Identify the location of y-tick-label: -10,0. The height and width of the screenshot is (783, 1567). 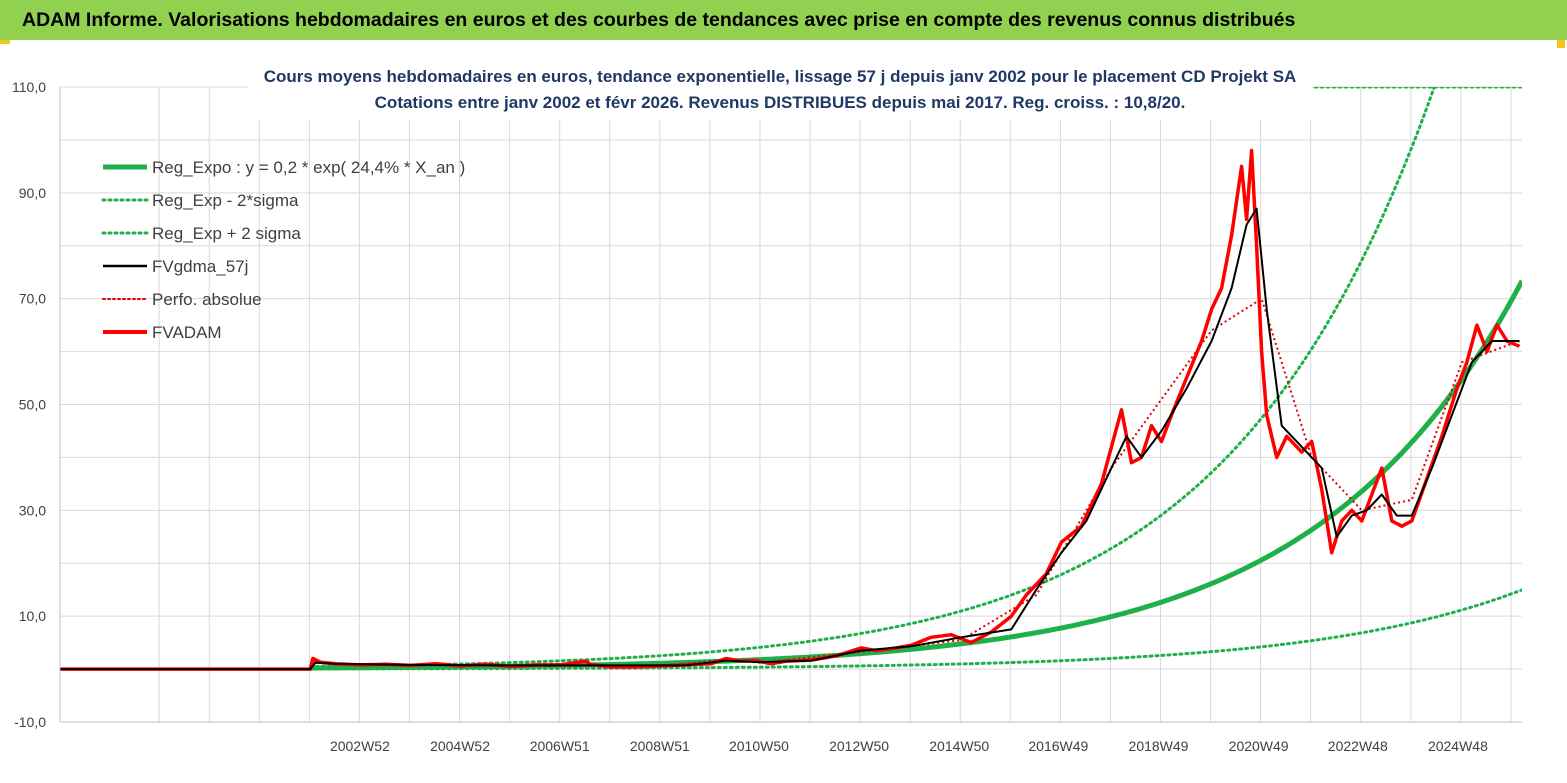
(30, 722).